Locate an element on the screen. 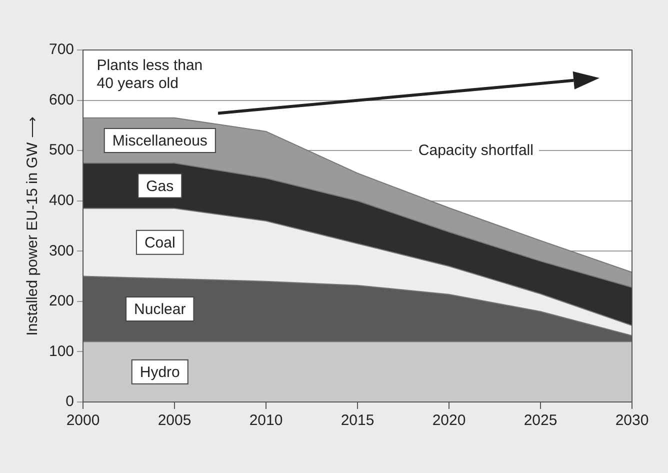  x-tick-label: 2005 is located at coordinates (175, 421).